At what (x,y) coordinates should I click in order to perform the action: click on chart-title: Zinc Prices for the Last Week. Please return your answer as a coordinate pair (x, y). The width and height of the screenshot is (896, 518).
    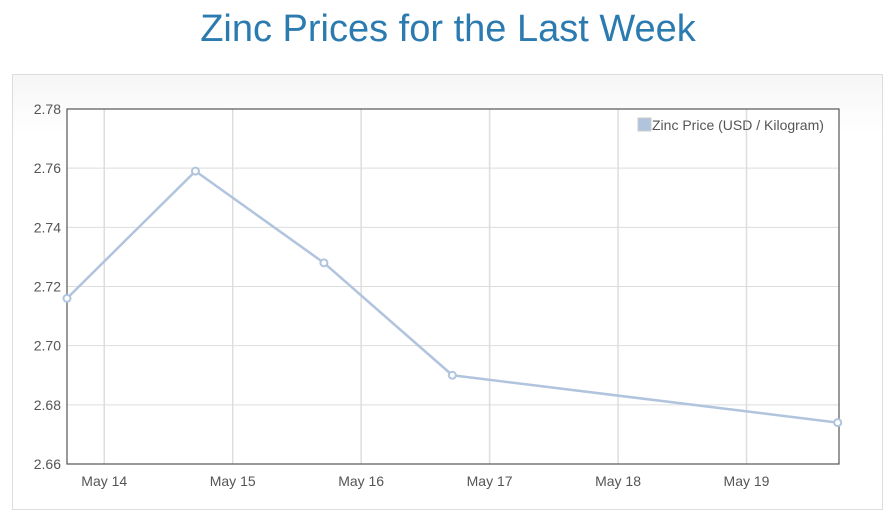
    Looking at the image, I should click on (448, 29).